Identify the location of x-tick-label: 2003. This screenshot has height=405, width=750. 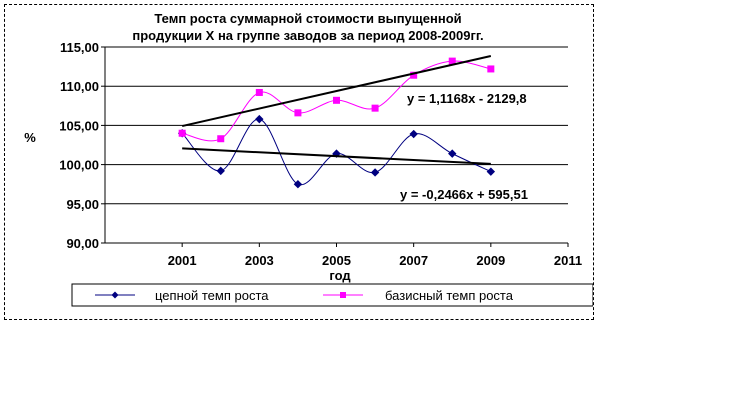
(259, 260).